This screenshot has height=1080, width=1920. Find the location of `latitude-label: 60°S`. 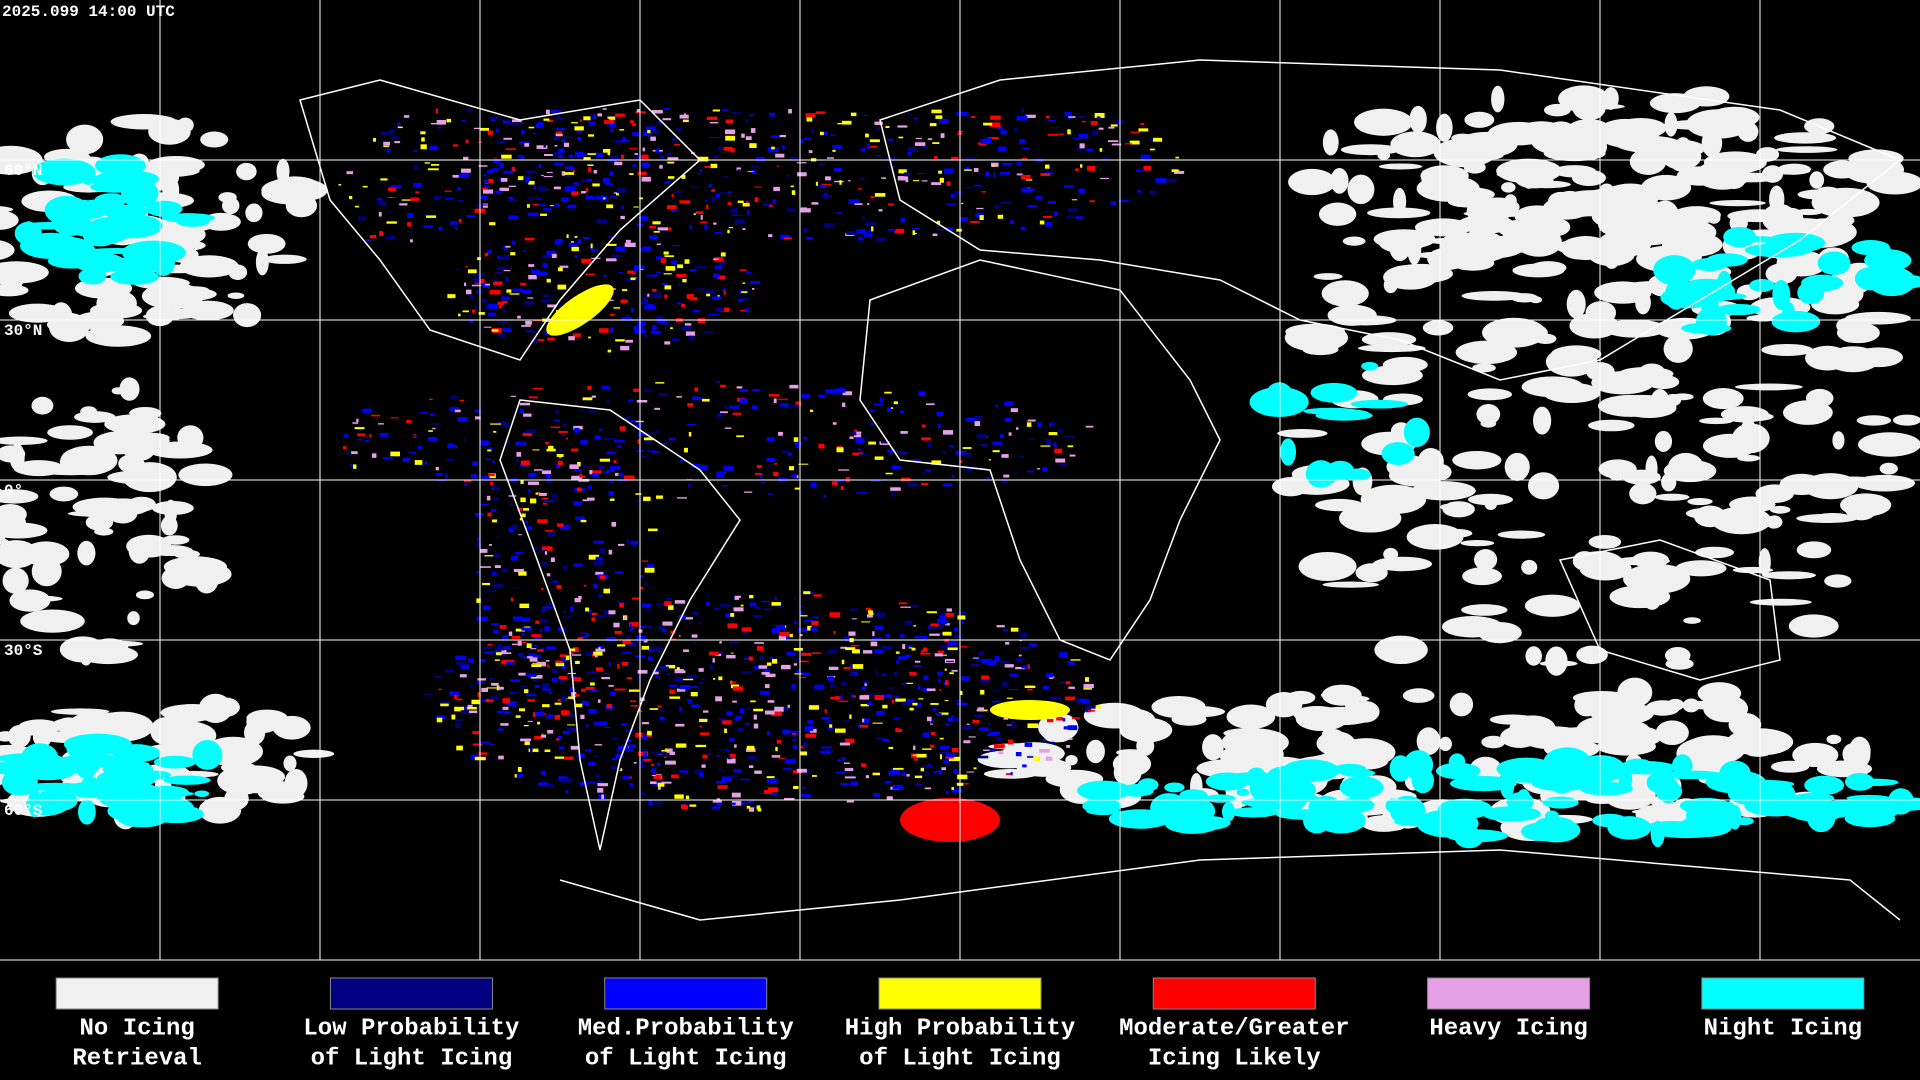

latitude-label: 60°S is located at coordinates (23, 811).